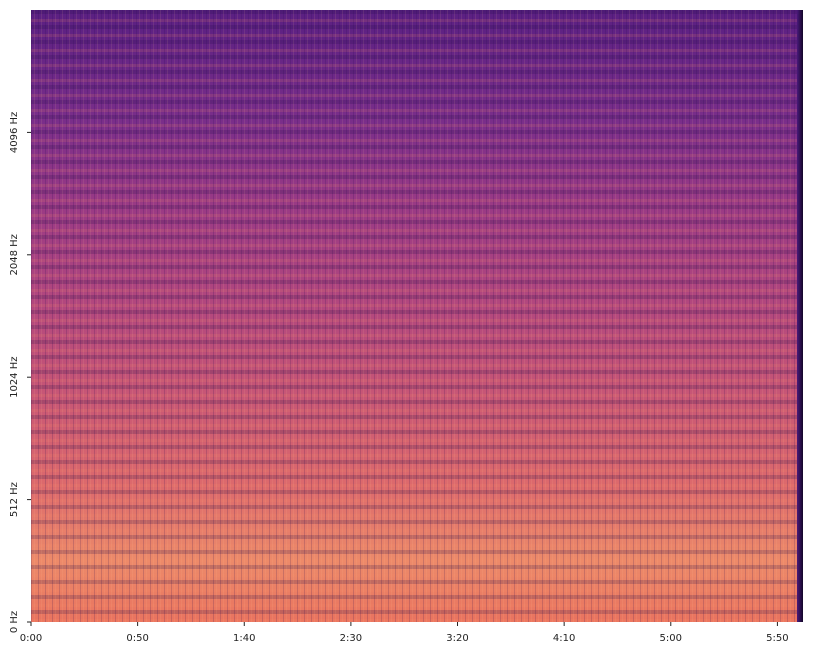  I want to click on x-tick-label: 4:10, so click(564, 638).